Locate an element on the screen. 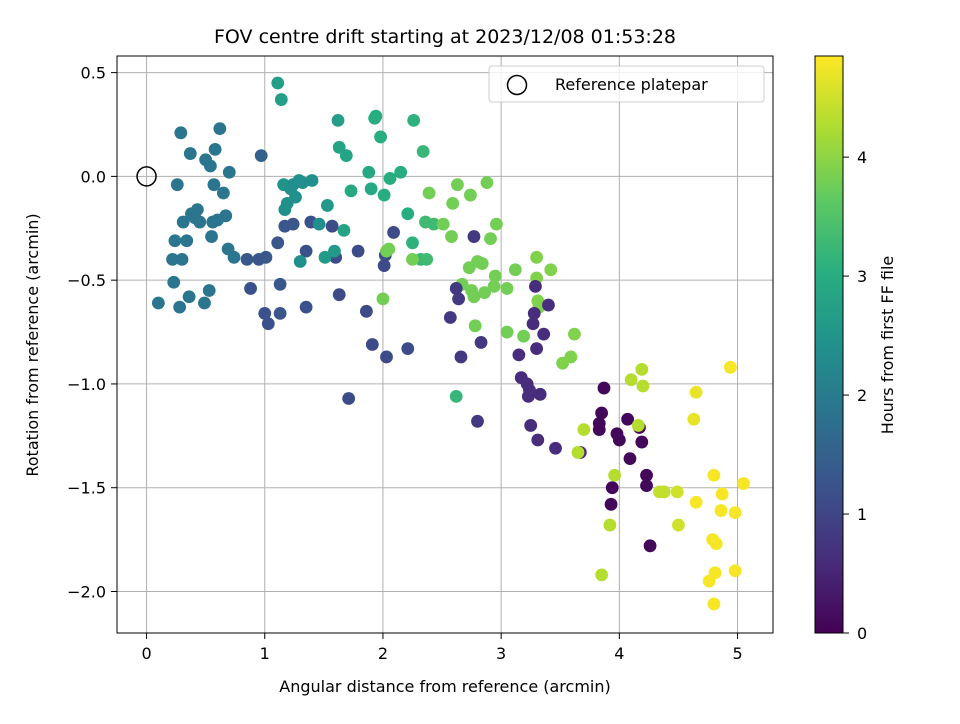 The width and height of the screenshot is (960, 724). reference-layer is located at coordinates (146, 176).